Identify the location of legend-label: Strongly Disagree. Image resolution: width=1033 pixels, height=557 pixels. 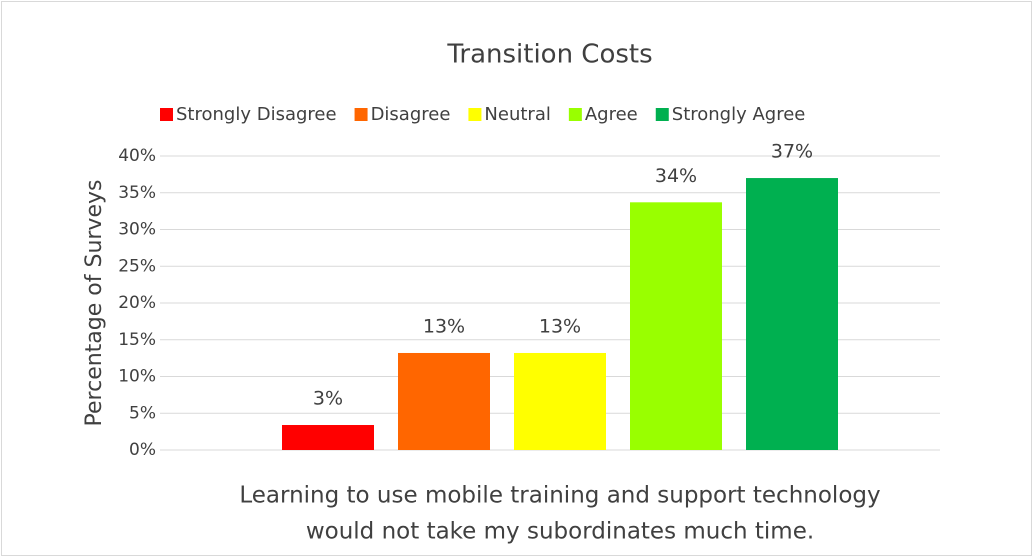
(256, 114).